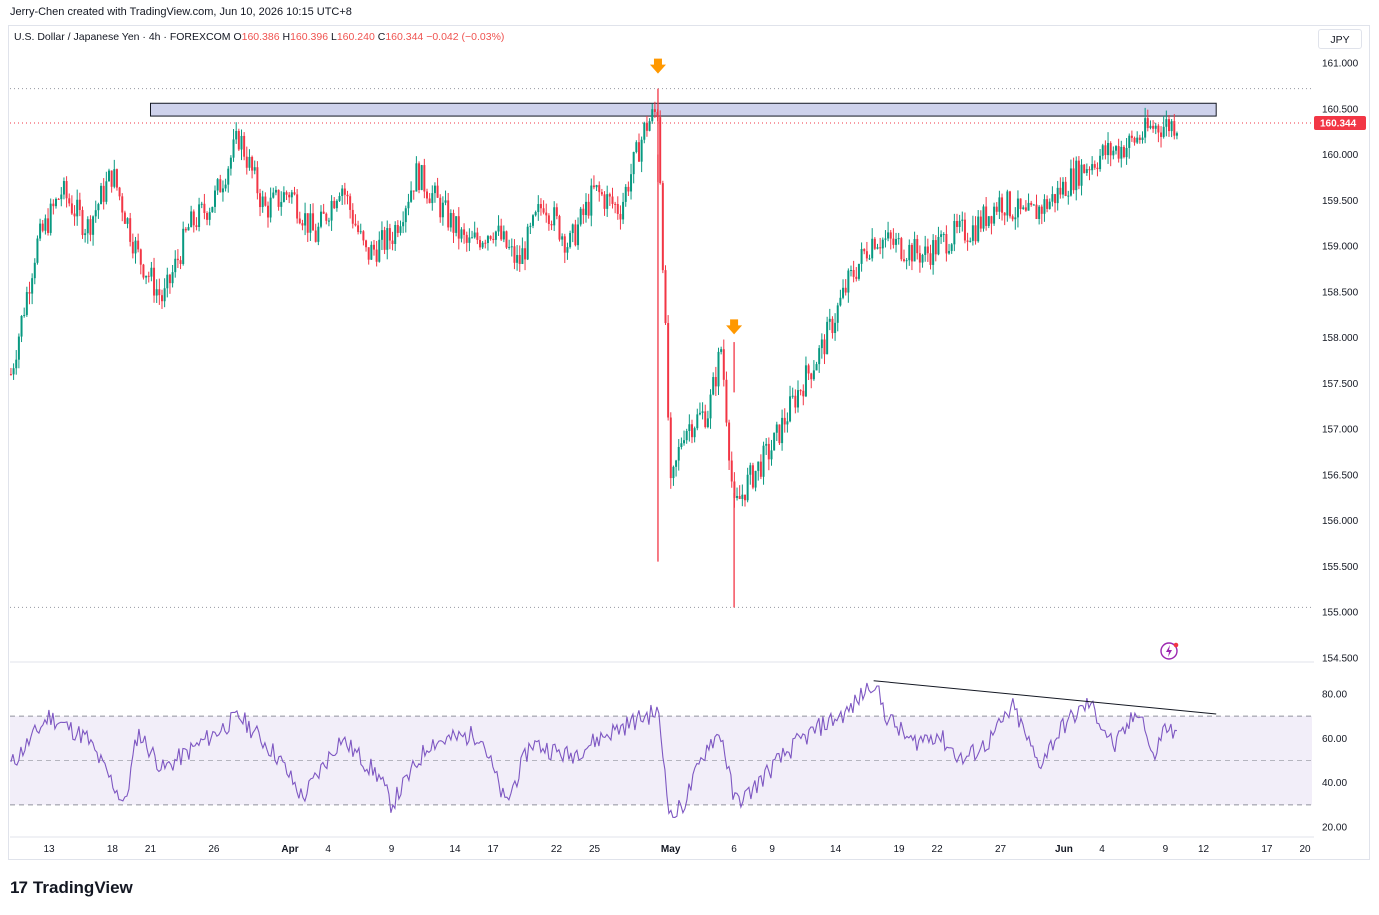  I want to click on price-tick-label: 158.500, so click(1340, 292).